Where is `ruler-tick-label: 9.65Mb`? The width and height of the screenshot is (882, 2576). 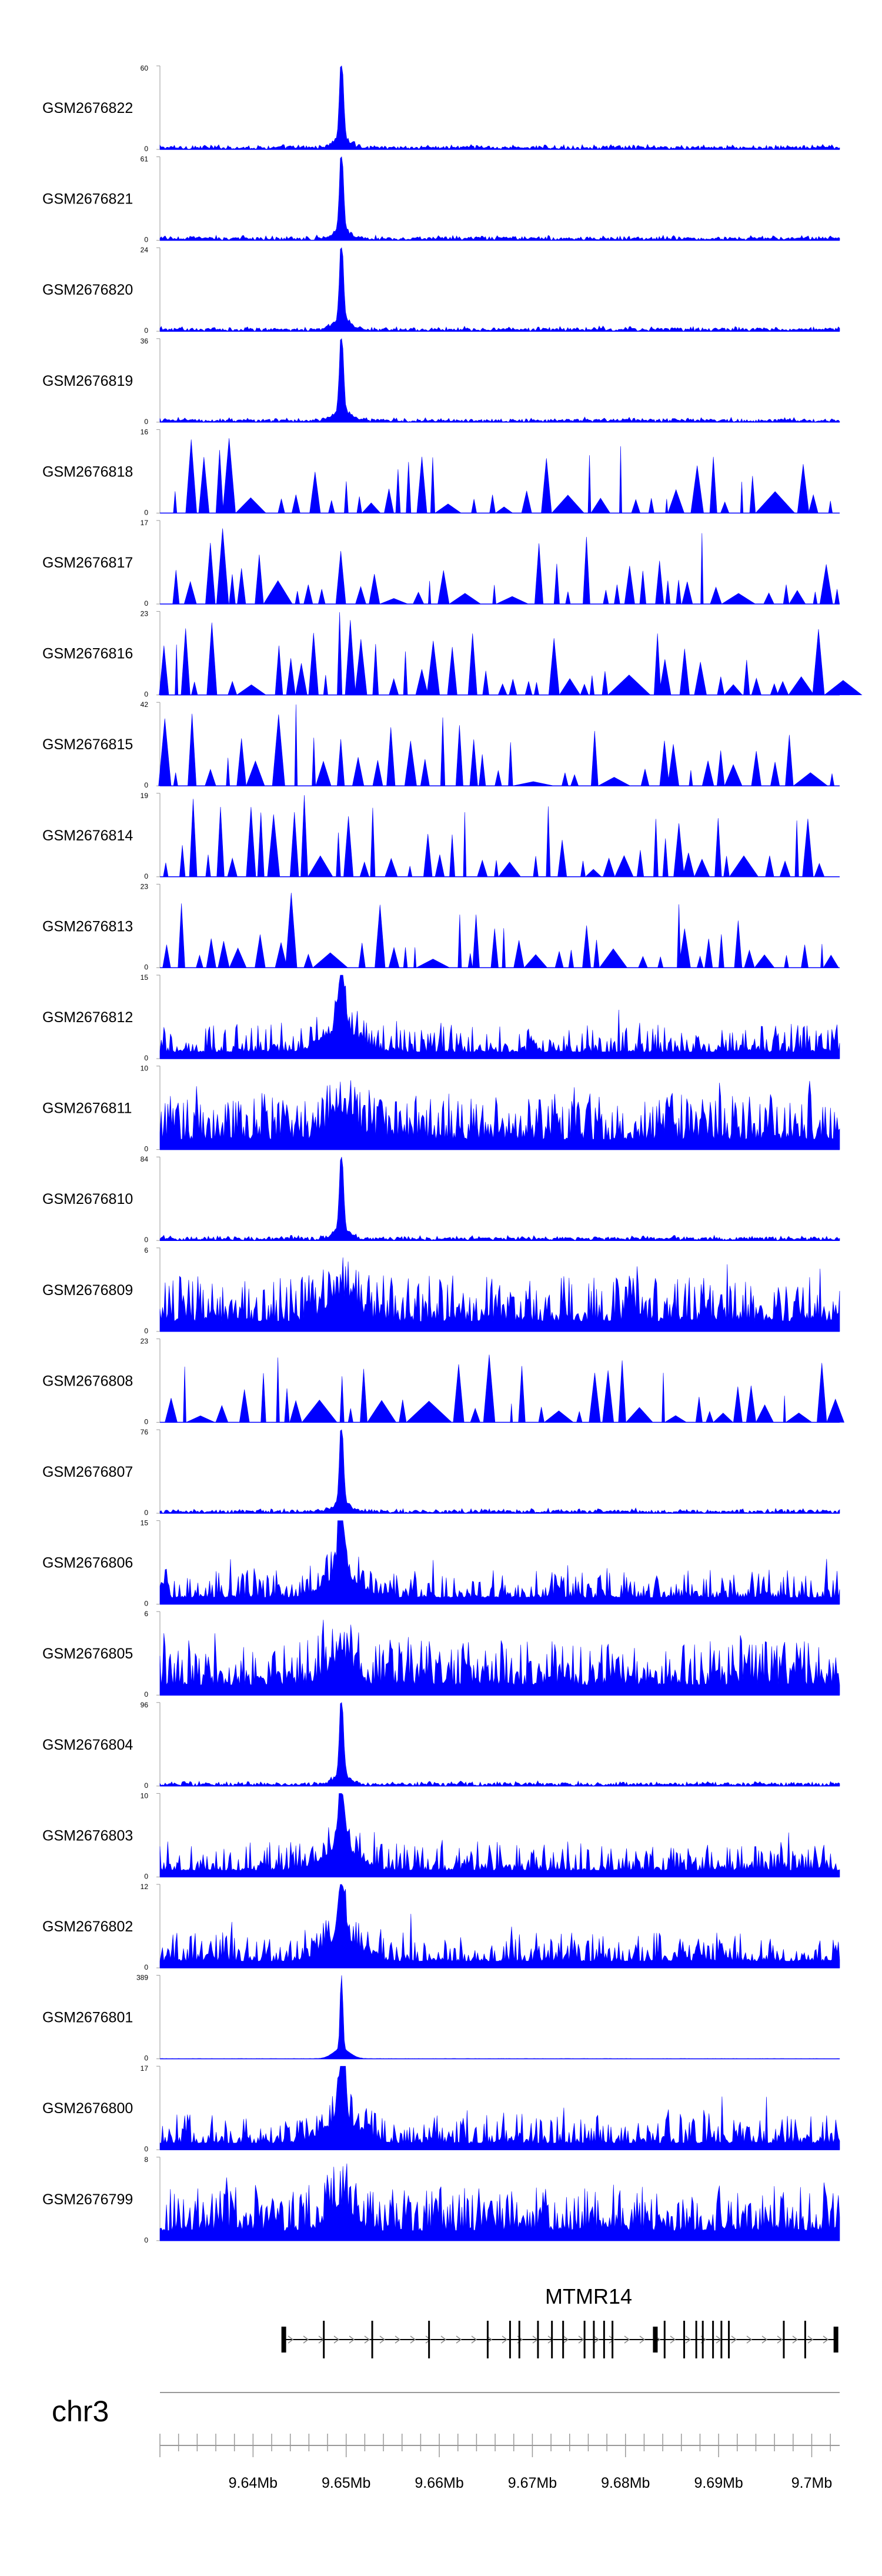 ruler-tick-label: 9.65Mb is located at coordinates (346, 2483).